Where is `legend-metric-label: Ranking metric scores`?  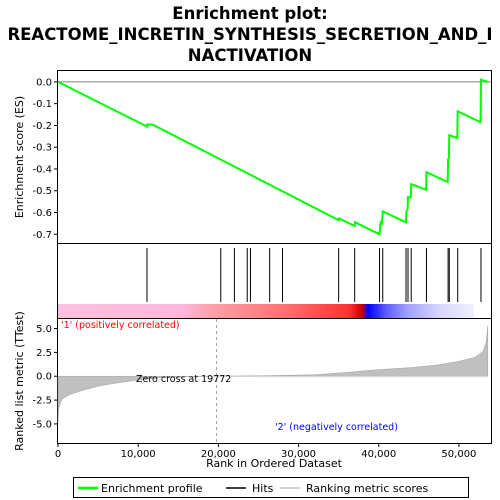
legend-metric-label: Ranking metric scores is located at coordinates (367, 488).